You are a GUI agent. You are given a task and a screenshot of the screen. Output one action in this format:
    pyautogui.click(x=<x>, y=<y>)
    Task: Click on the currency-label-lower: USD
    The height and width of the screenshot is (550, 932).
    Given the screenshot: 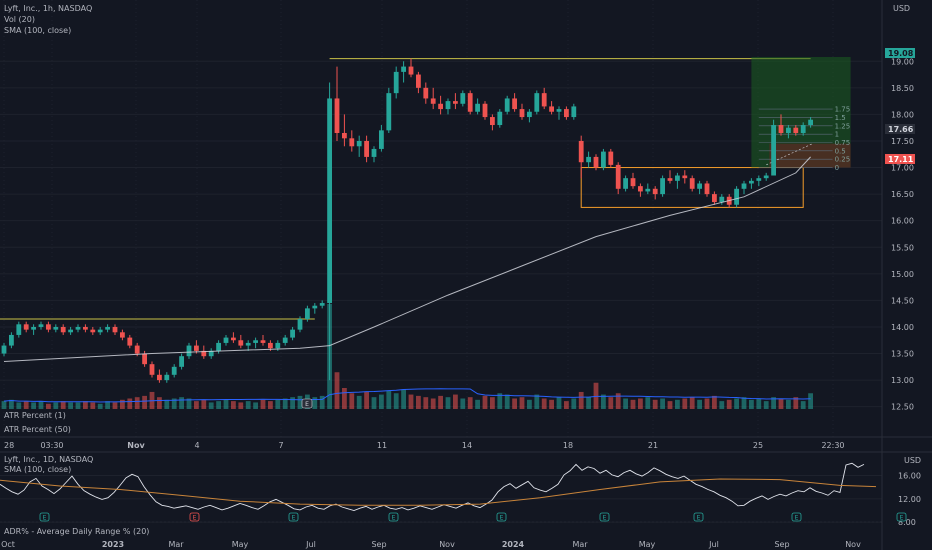 What is the action you would take?
    pyautogui.click(x=912, y=460)
    